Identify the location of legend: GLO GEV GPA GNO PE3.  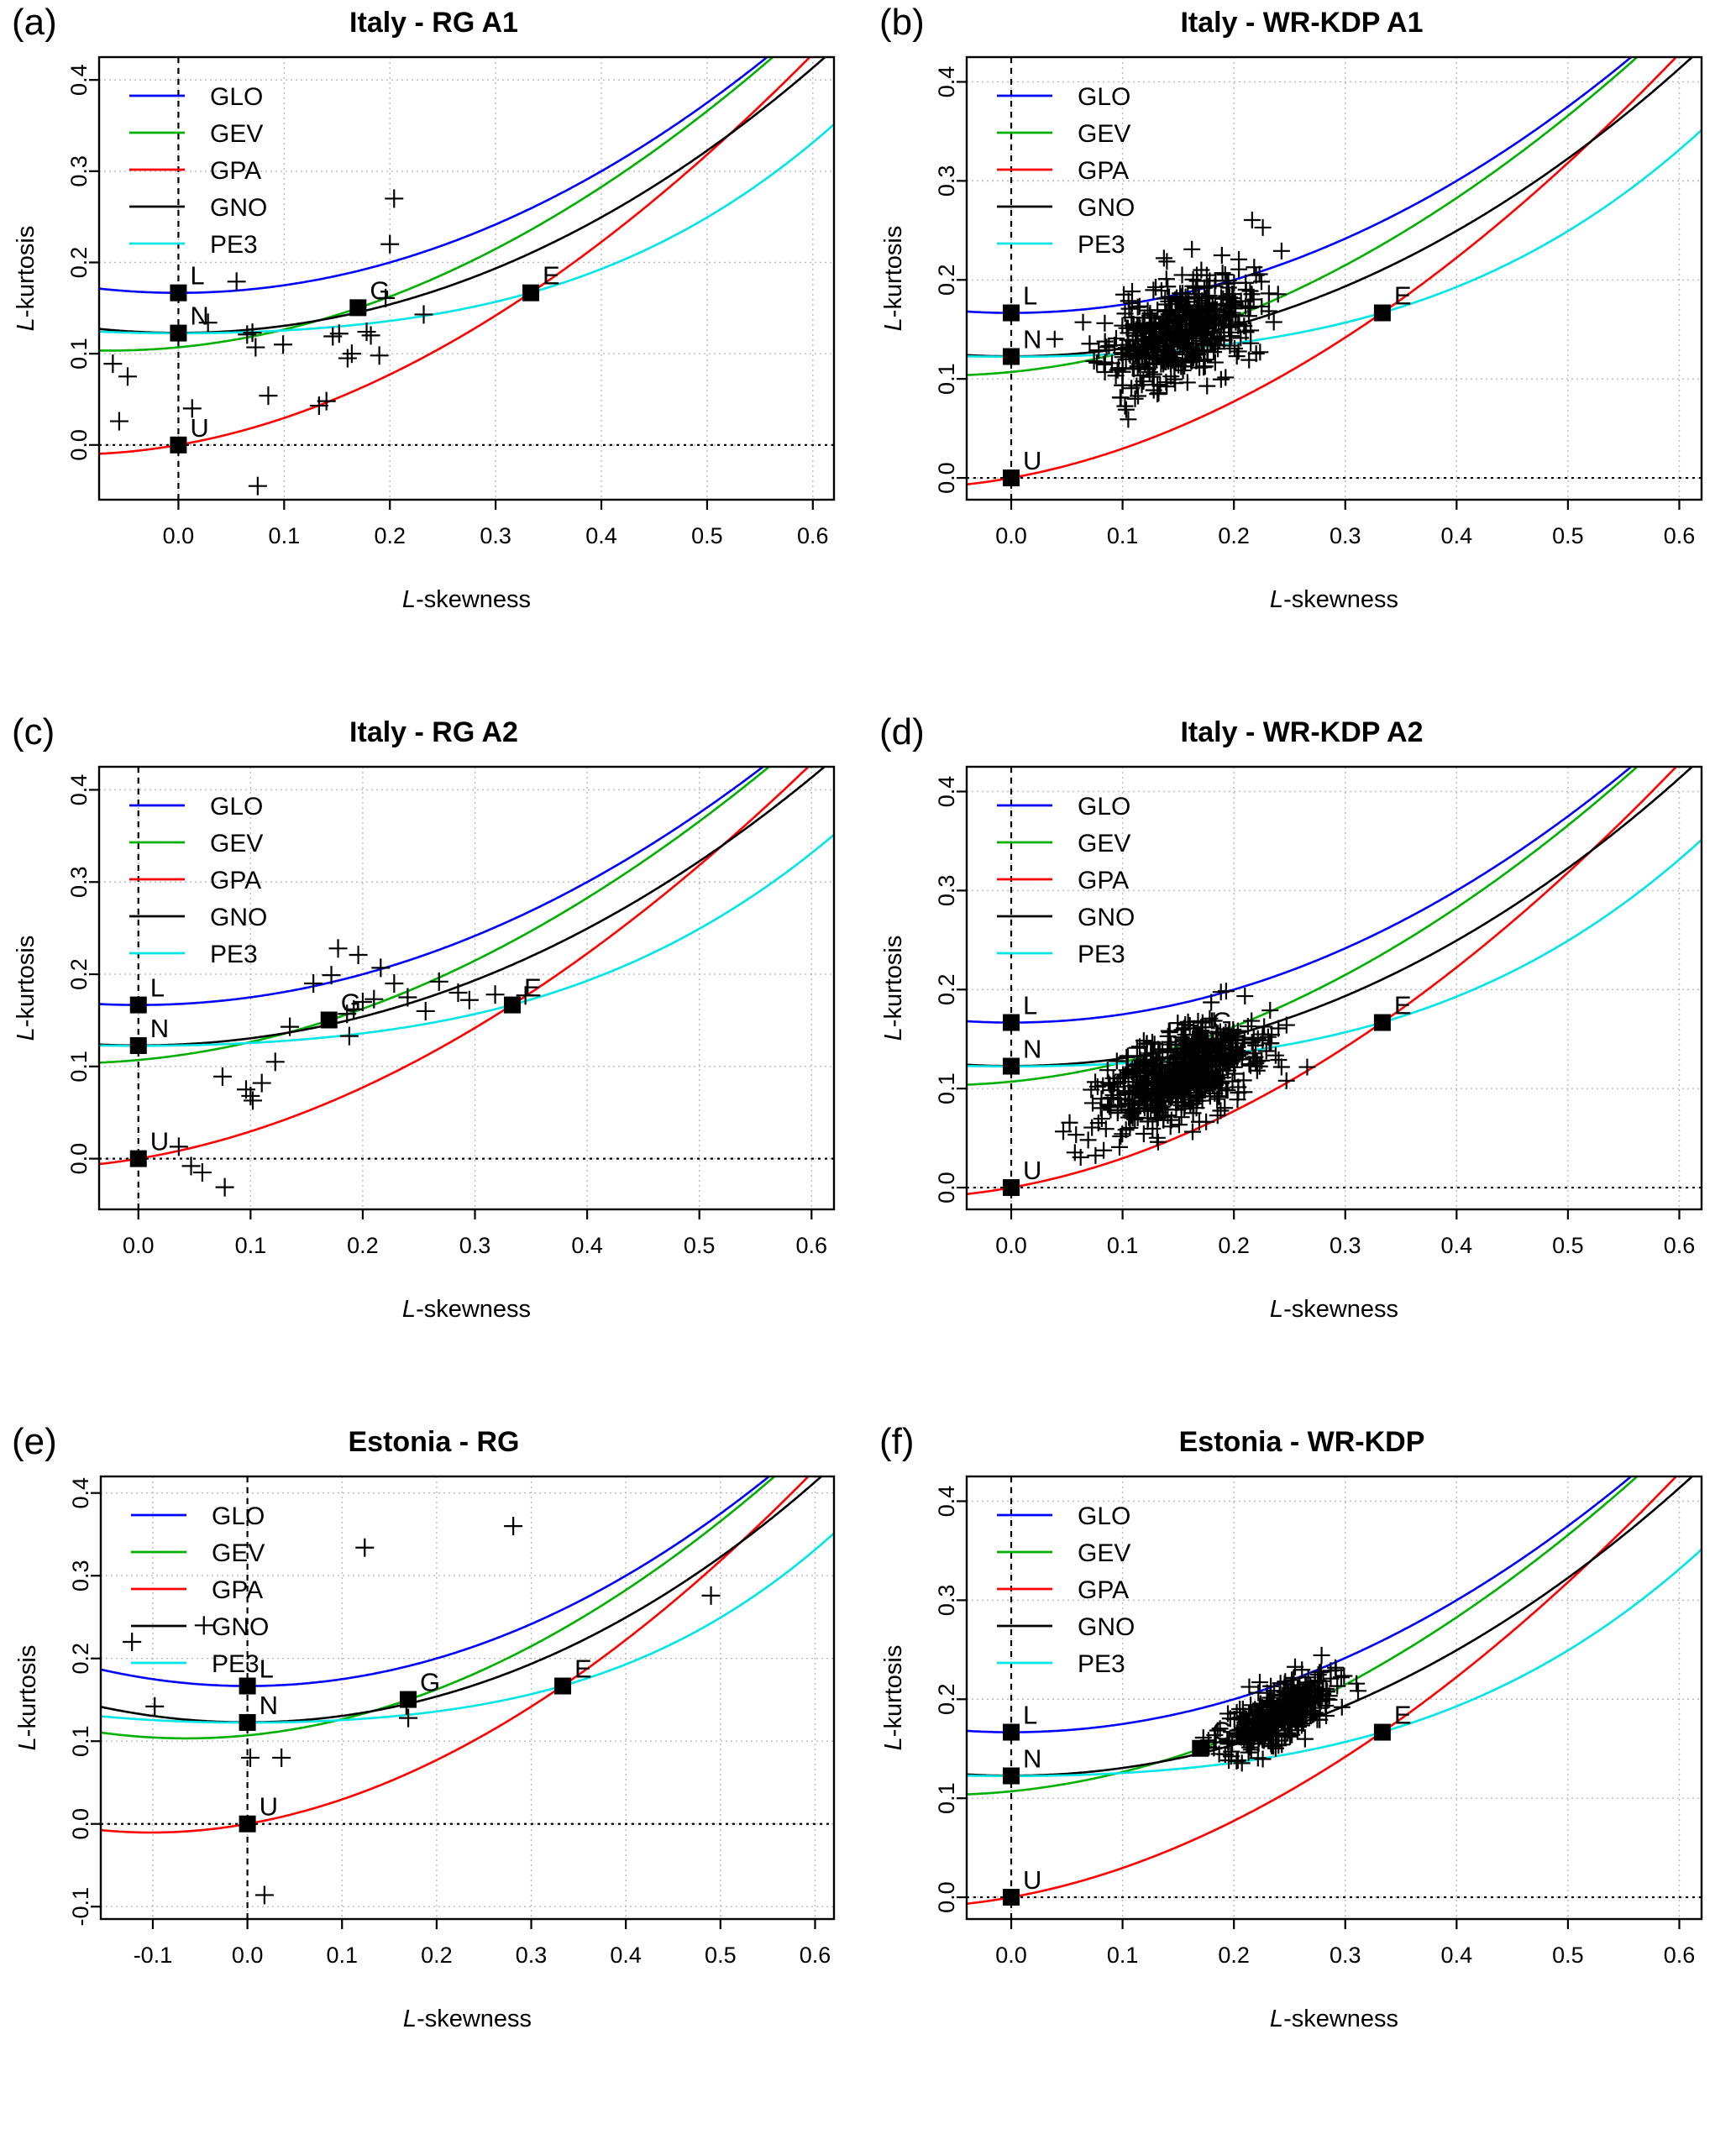
(200, 1590).